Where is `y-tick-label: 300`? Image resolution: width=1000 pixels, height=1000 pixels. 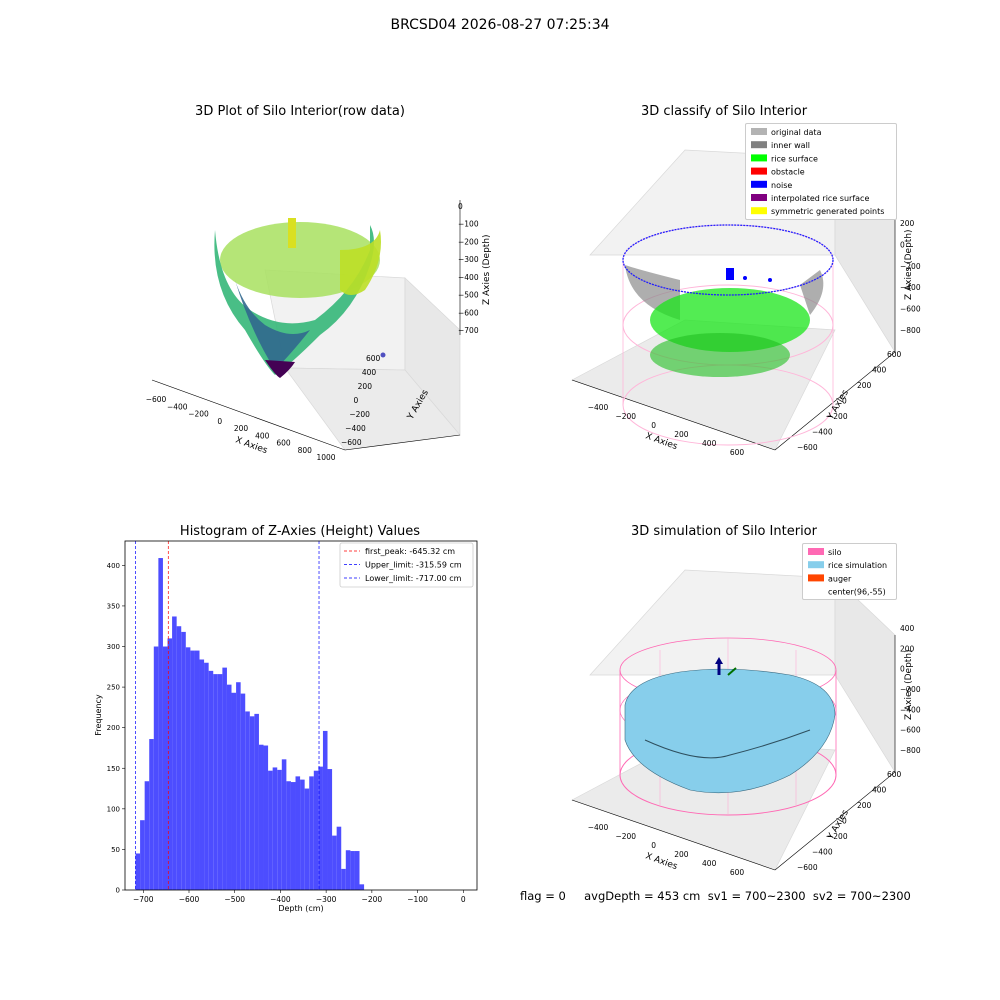
y-tick-label: 300 is located at coordinates (113, 647).